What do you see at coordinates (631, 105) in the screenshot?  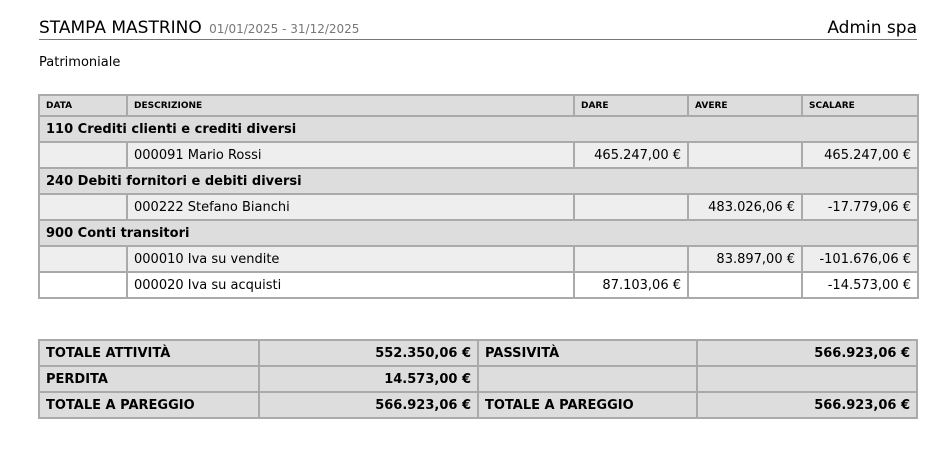 I see `col-dare: DARE` at bounding box center [631, 105].